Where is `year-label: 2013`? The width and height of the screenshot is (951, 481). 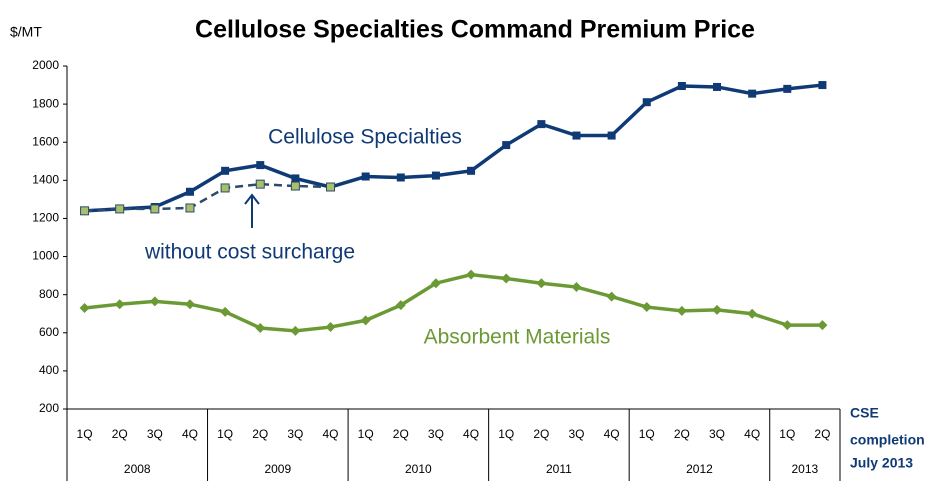 year-label: 2013 is located at coordinates (805, 469).